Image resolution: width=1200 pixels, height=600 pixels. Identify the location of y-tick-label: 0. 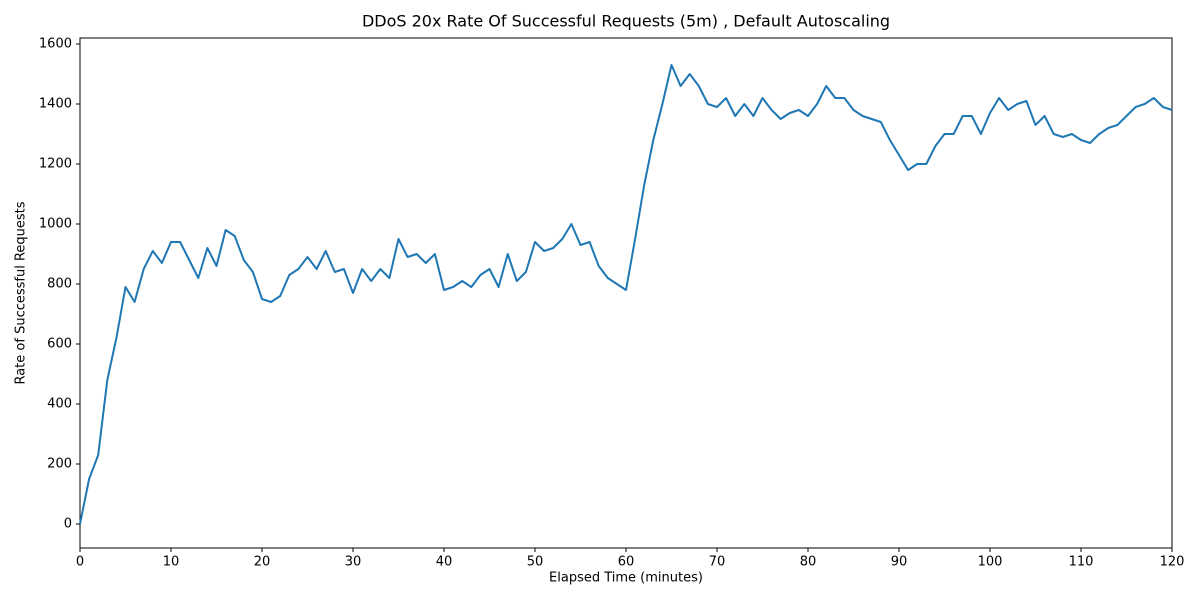
(68, 524).